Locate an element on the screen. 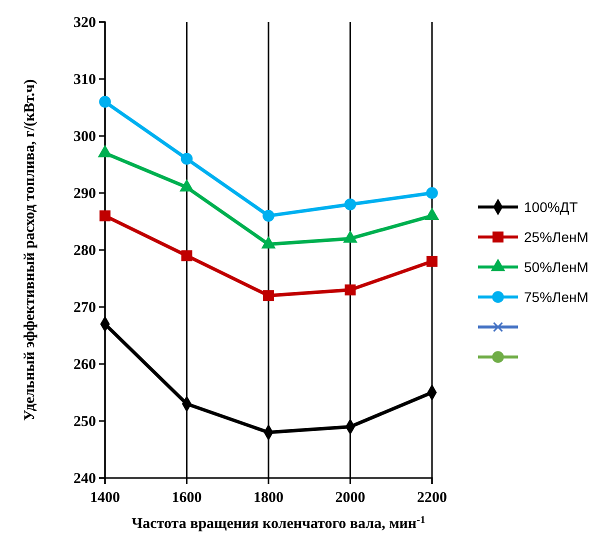  legend-label: 50%ЛенМ is located at coordinates (556, 267).